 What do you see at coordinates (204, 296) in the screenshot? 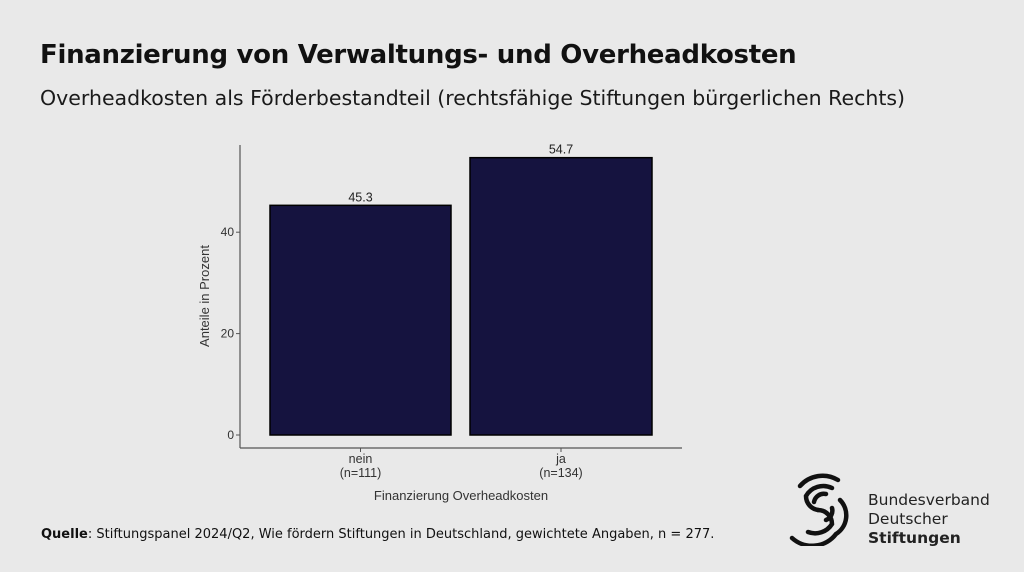
I see `y-axis-title: Anteile in Prozent` at bounding box center [204, 296].